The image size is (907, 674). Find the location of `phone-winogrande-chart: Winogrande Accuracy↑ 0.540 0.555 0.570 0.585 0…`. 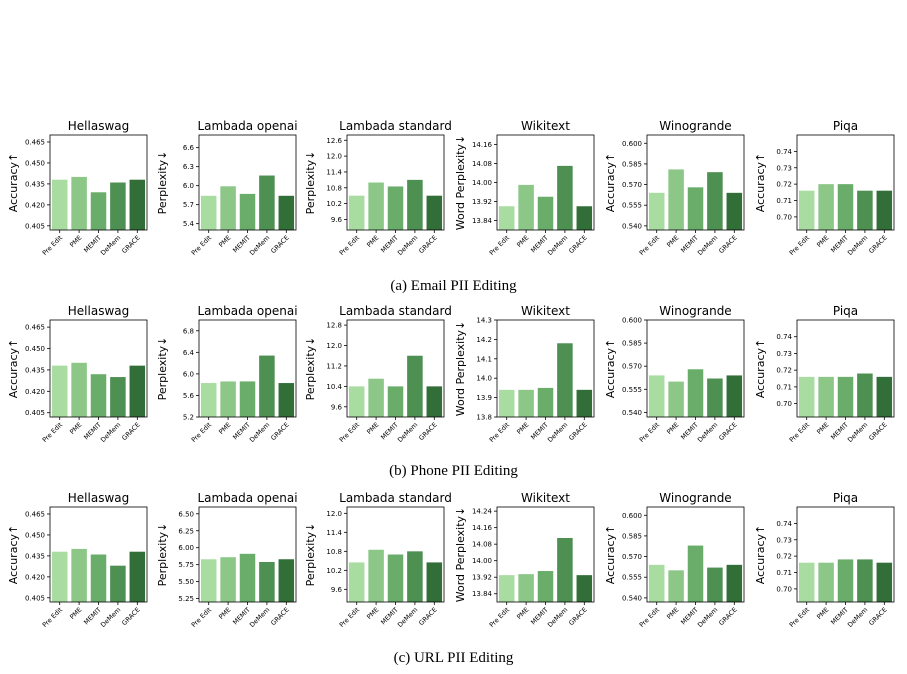

phone-winogrande-chart: Winogrande Accuracy↑ 0.540 0.555 0.570 0.585 0… is located at coordinates (674, 374).